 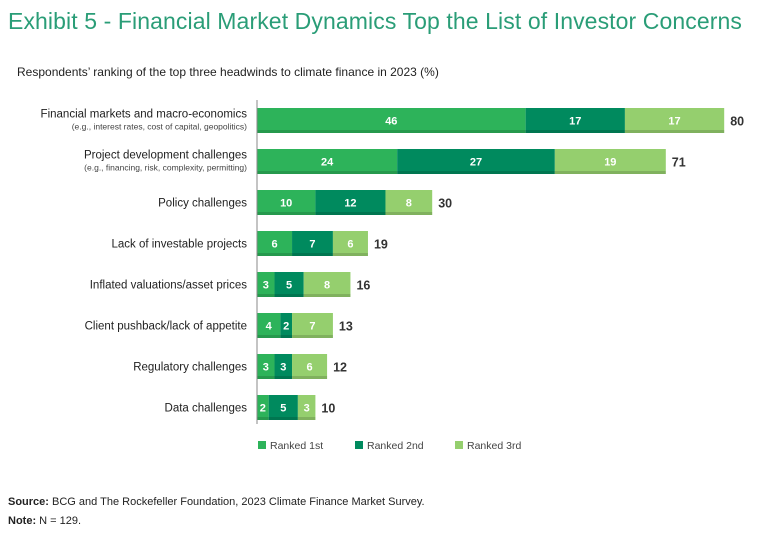 What do you see at coordinates (169, 286) in the screenshot?
I see `category-label: Inflated valuations/asset prices` at bounding box center [169, 286].